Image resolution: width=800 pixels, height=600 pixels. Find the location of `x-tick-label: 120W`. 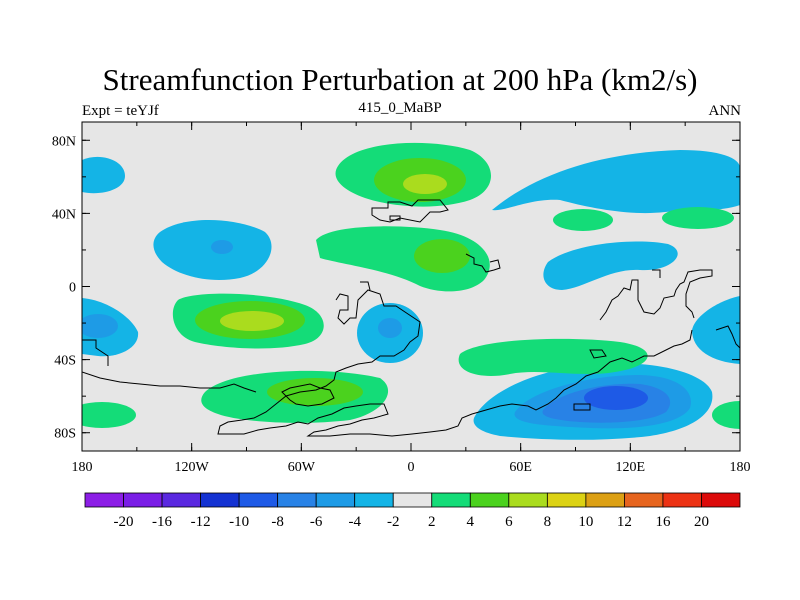

x-tick-label: 120W is located at coordinates (192, 467).